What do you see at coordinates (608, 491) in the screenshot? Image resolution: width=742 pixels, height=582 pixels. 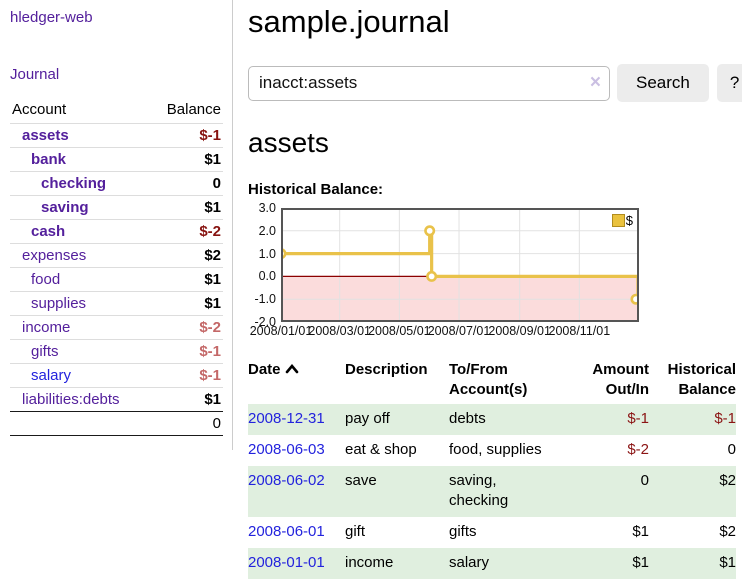 I see `transaction-amount: 0` at bounding box center [608, 491].